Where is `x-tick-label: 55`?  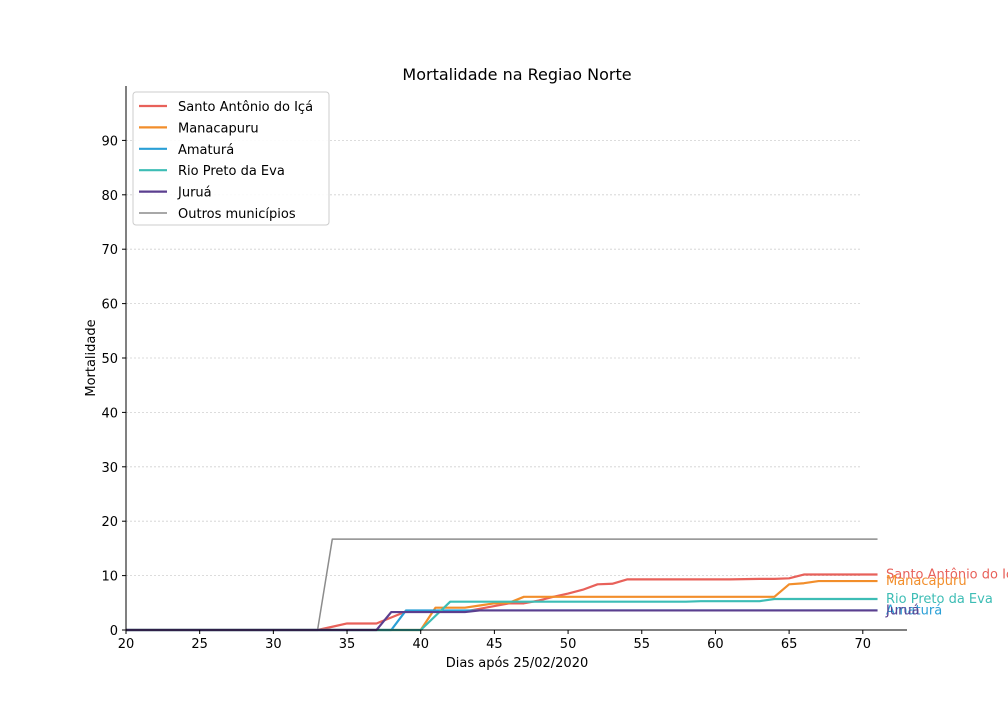 x-tick-label: 55 is located at coordinates (641, 644).